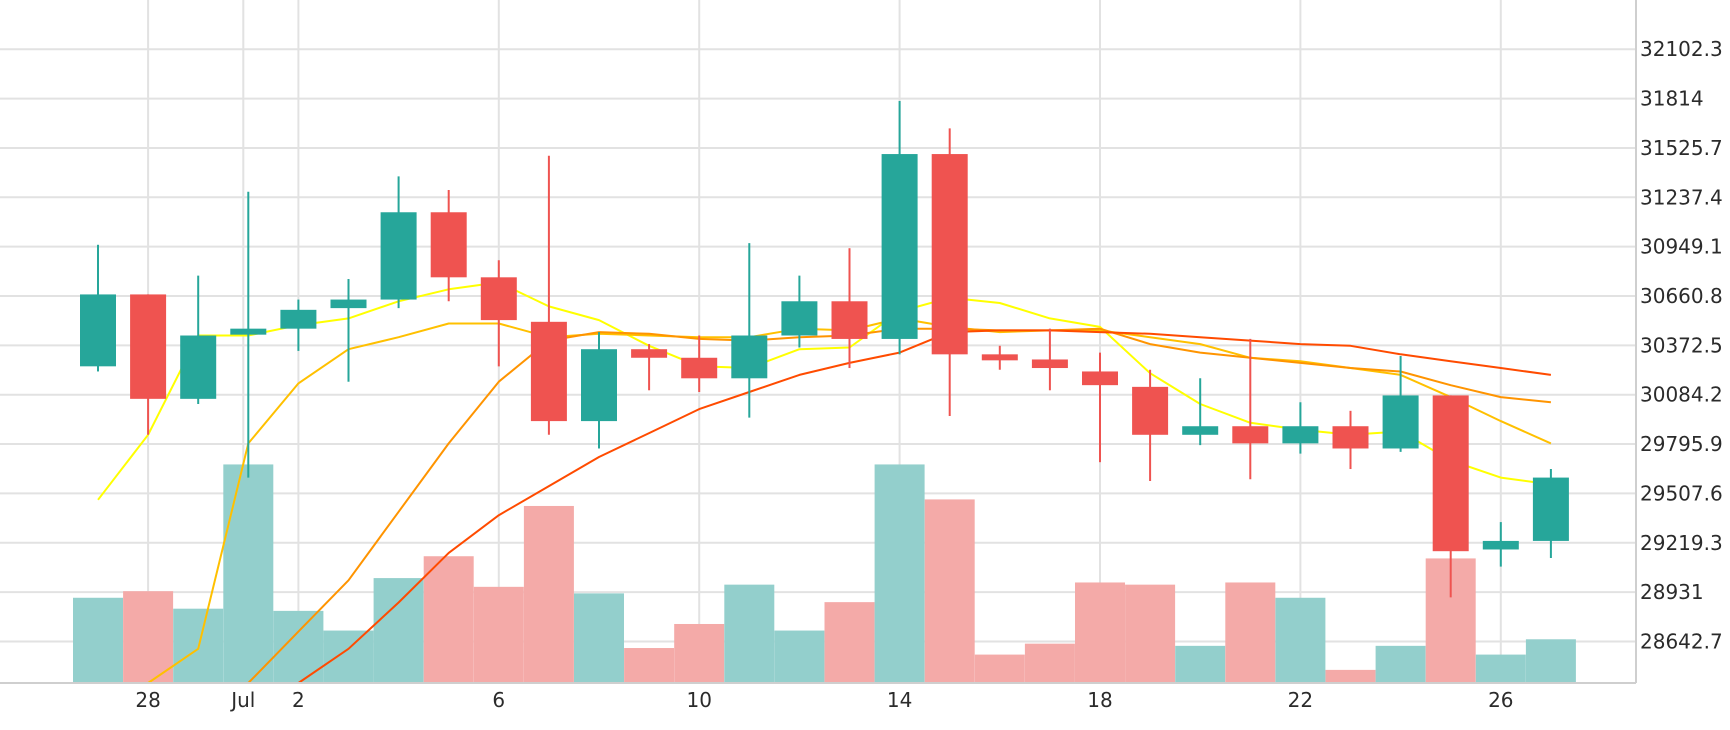 Image resolution: width=1730 pixels, height=730 pixels. Describe the element at coordinates (1681, 49) in the screenshot. I see `y-tick-label: 32102.3` at that location.